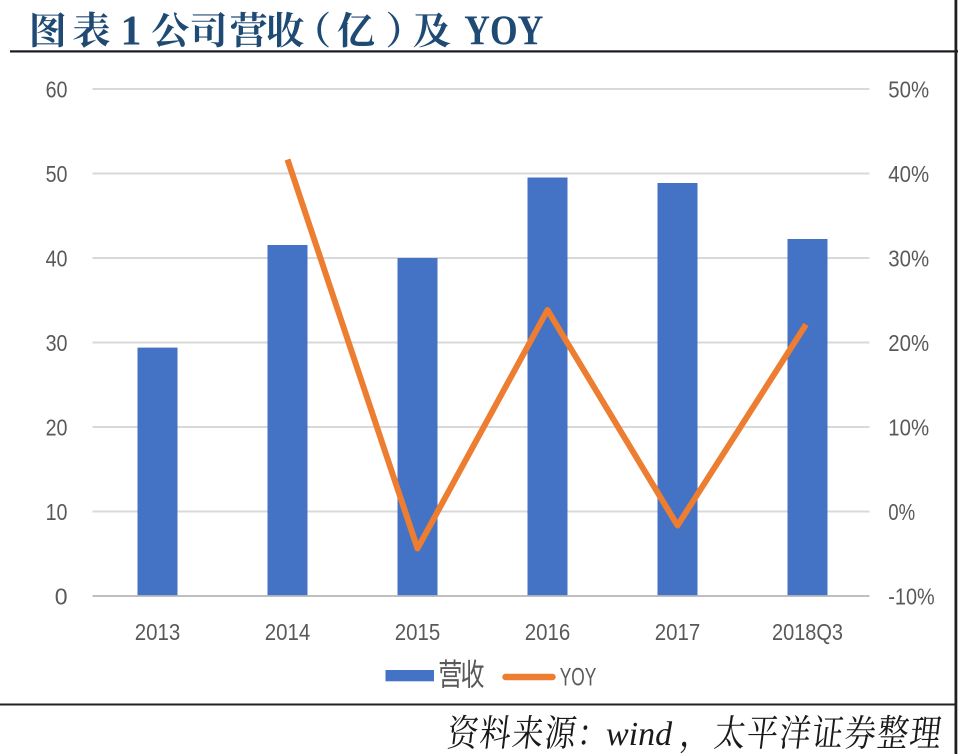  I want to click on svg-text: 50%, so click(908, 89).